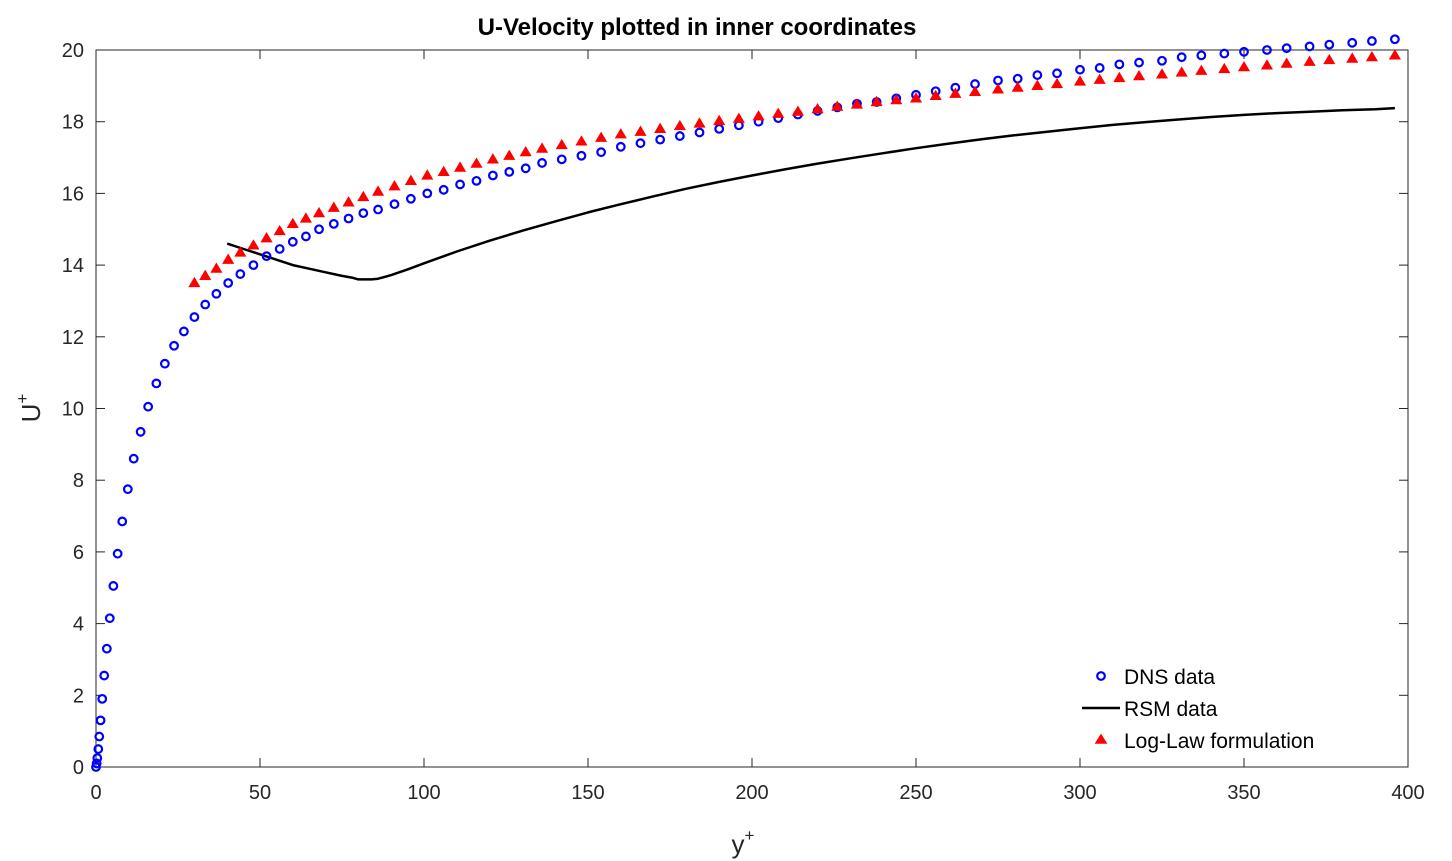  Describe the element at coordinates (587, 793) in the screenshot. I see `x-tick-label: 150` at that location.